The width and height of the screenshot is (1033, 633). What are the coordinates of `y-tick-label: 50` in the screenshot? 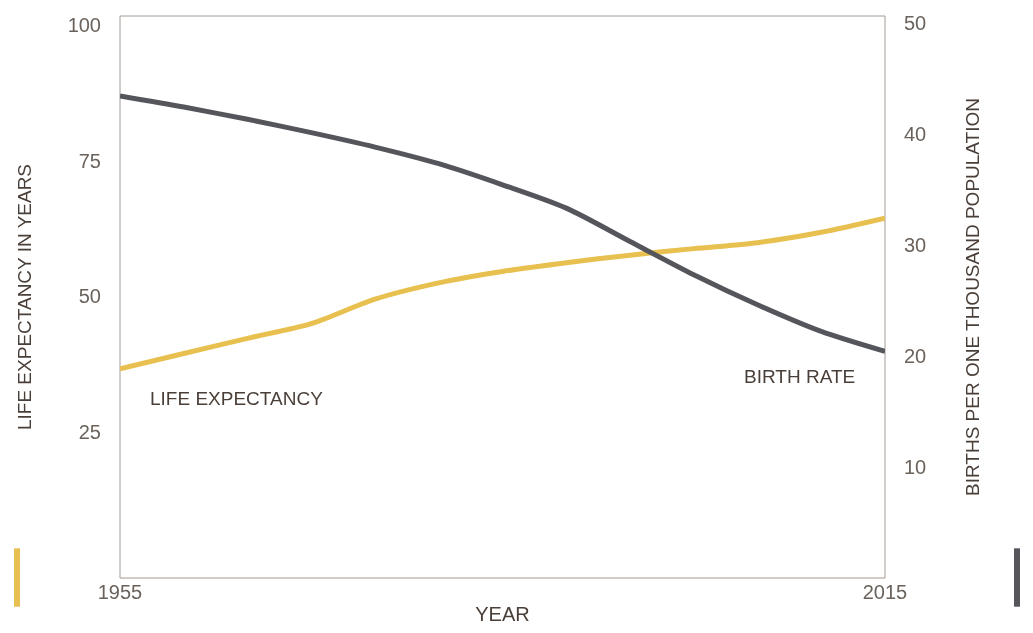 It's located at (89, 296).